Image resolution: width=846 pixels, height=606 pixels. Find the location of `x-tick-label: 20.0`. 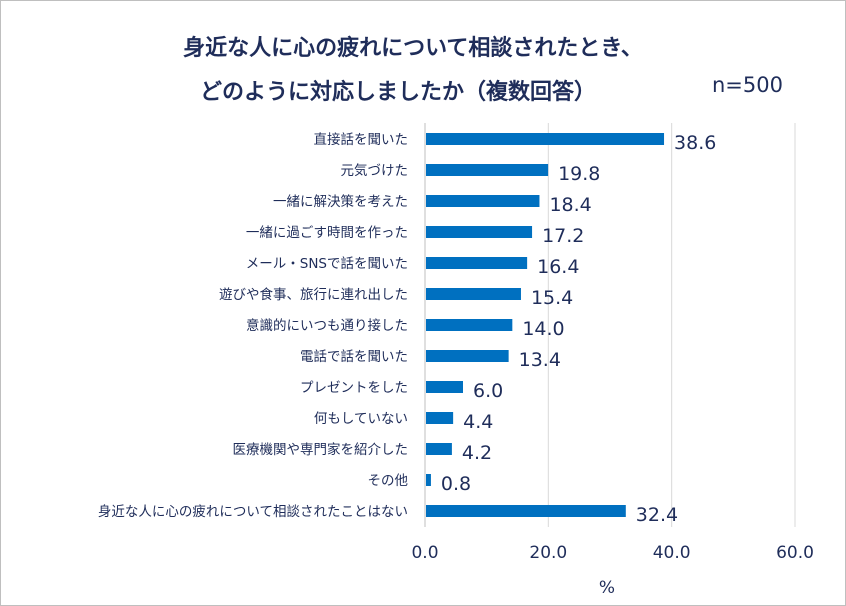

x-tick-label: 20.0 is located at coordinates (548, 553).